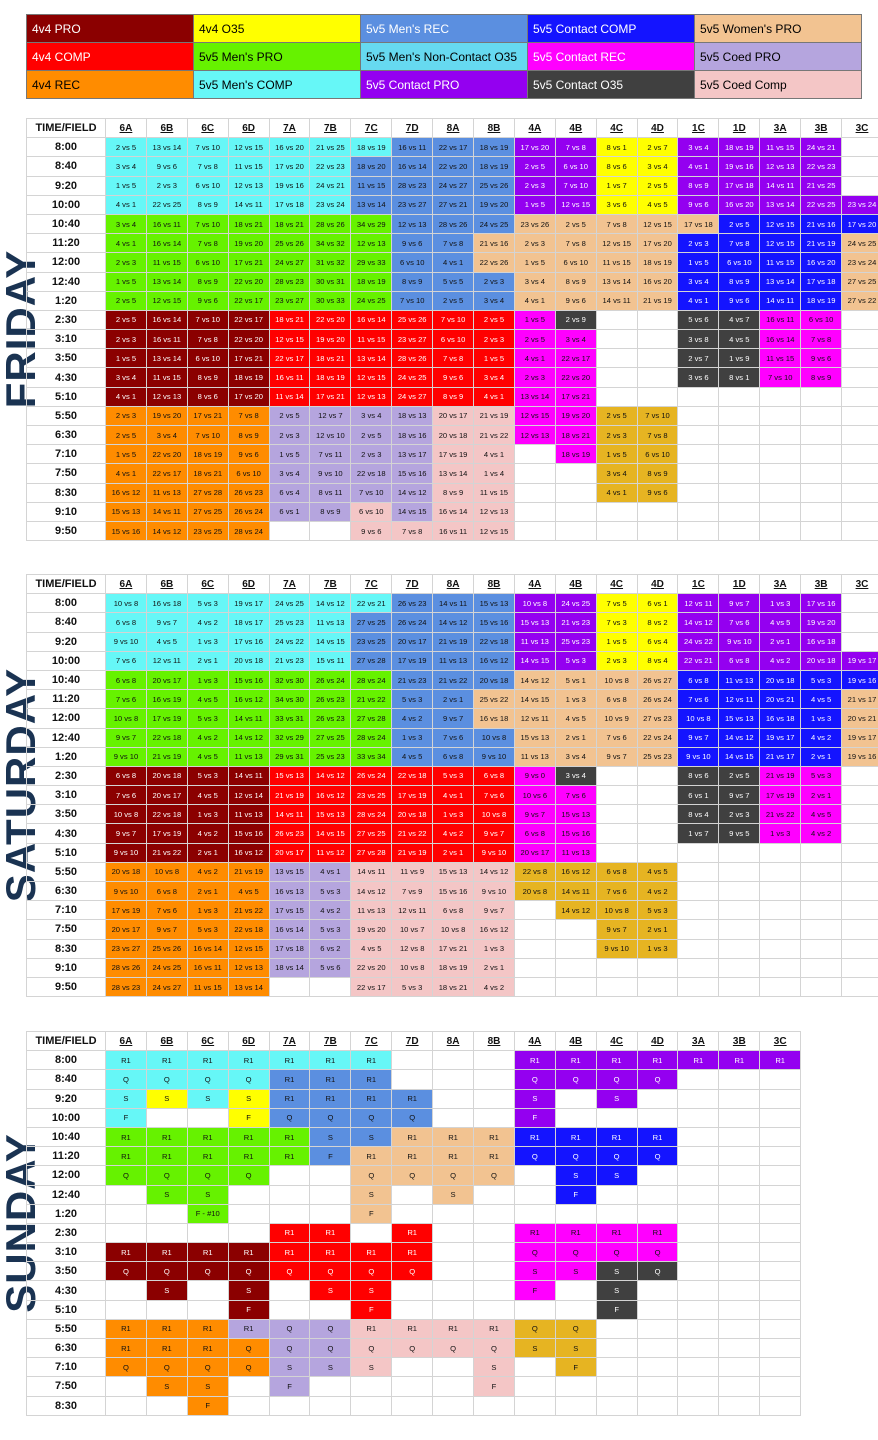  I want to click on game-cell: 24 vs 22, so click(289, 641).